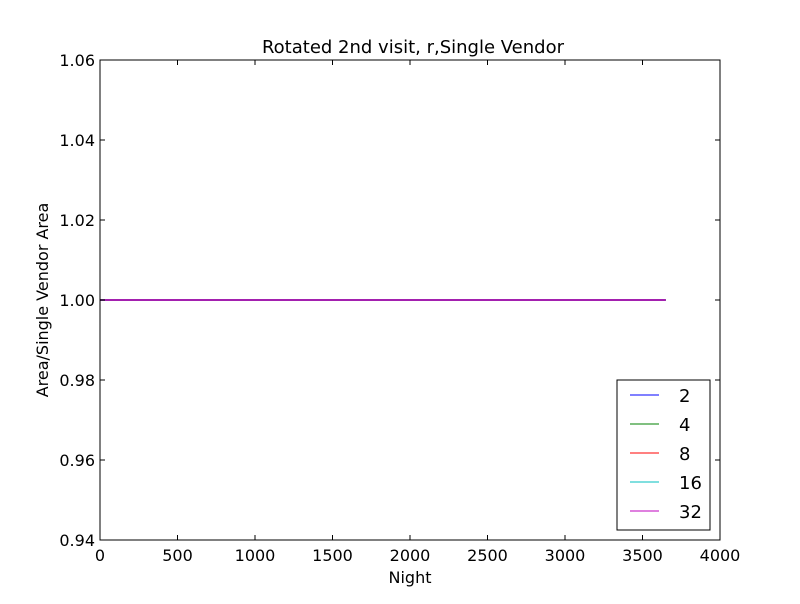  Describe the element at coordinates (77, 540) in the screenshot. I see `y-tick-label: 0.94` at that location.